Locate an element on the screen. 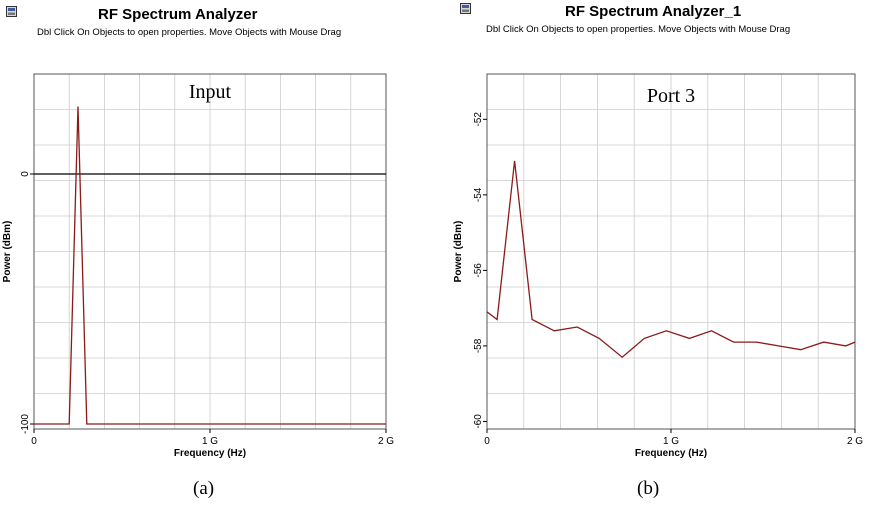  y-tick-label: 0 is located at coordinates (25, 174).